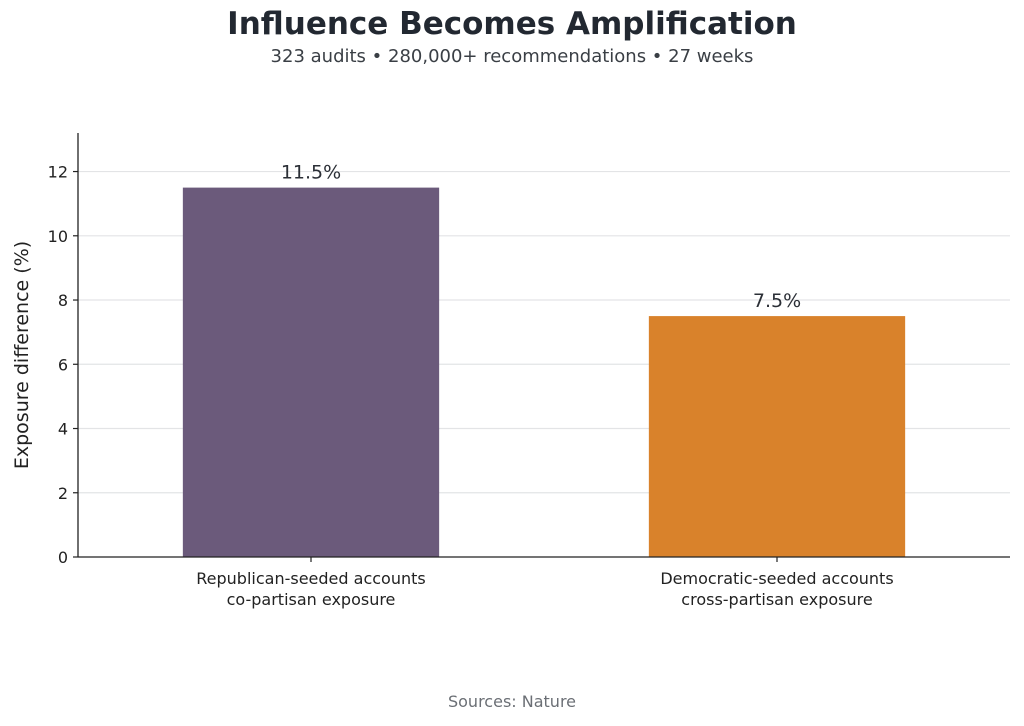 This screenshot has height=726, width=1024. I want to click on y-tick-label: 8, so click(63, 300).